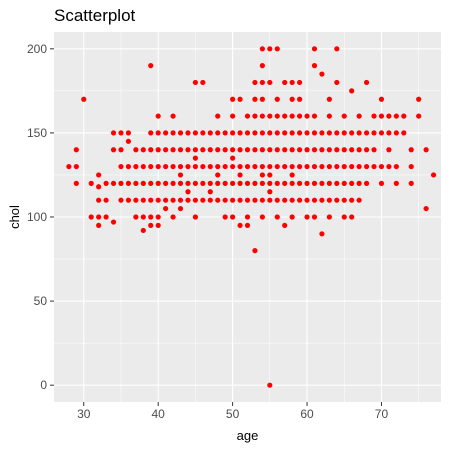 Image resolution: width=461 pixels, height=450 pixels. Describe the element at coordinates (41, 301) in the screenshot. I see `y-tick-label: 50` at that location.